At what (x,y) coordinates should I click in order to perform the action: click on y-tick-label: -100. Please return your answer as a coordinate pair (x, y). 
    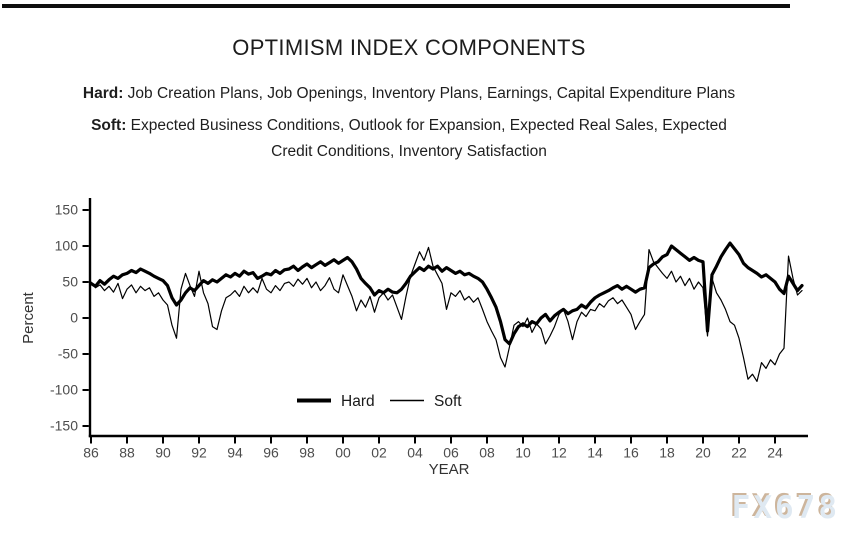
    Looking at the image, I should click on (64, 390).